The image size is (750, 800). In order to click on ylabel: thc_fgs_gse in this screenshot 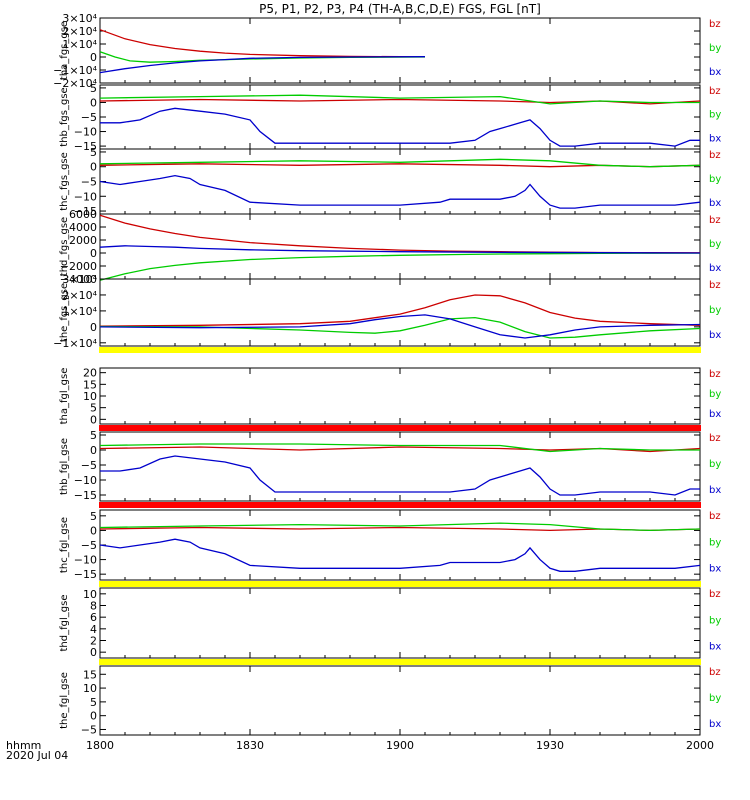, I will do `click(64, 181)`.